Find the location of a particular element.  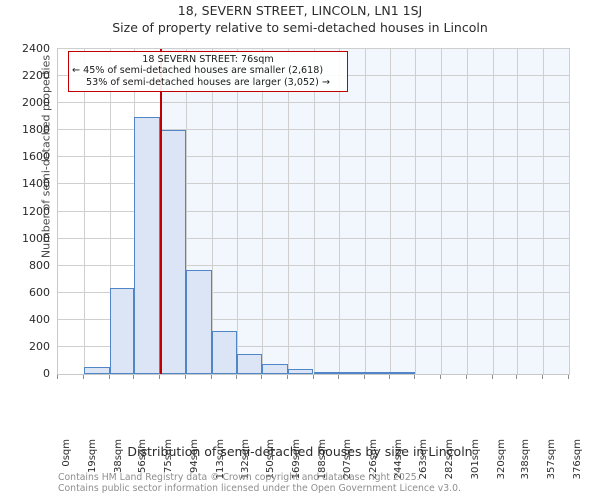

y-axis-tick-label: 1200 is located at coordinates (36, 211).